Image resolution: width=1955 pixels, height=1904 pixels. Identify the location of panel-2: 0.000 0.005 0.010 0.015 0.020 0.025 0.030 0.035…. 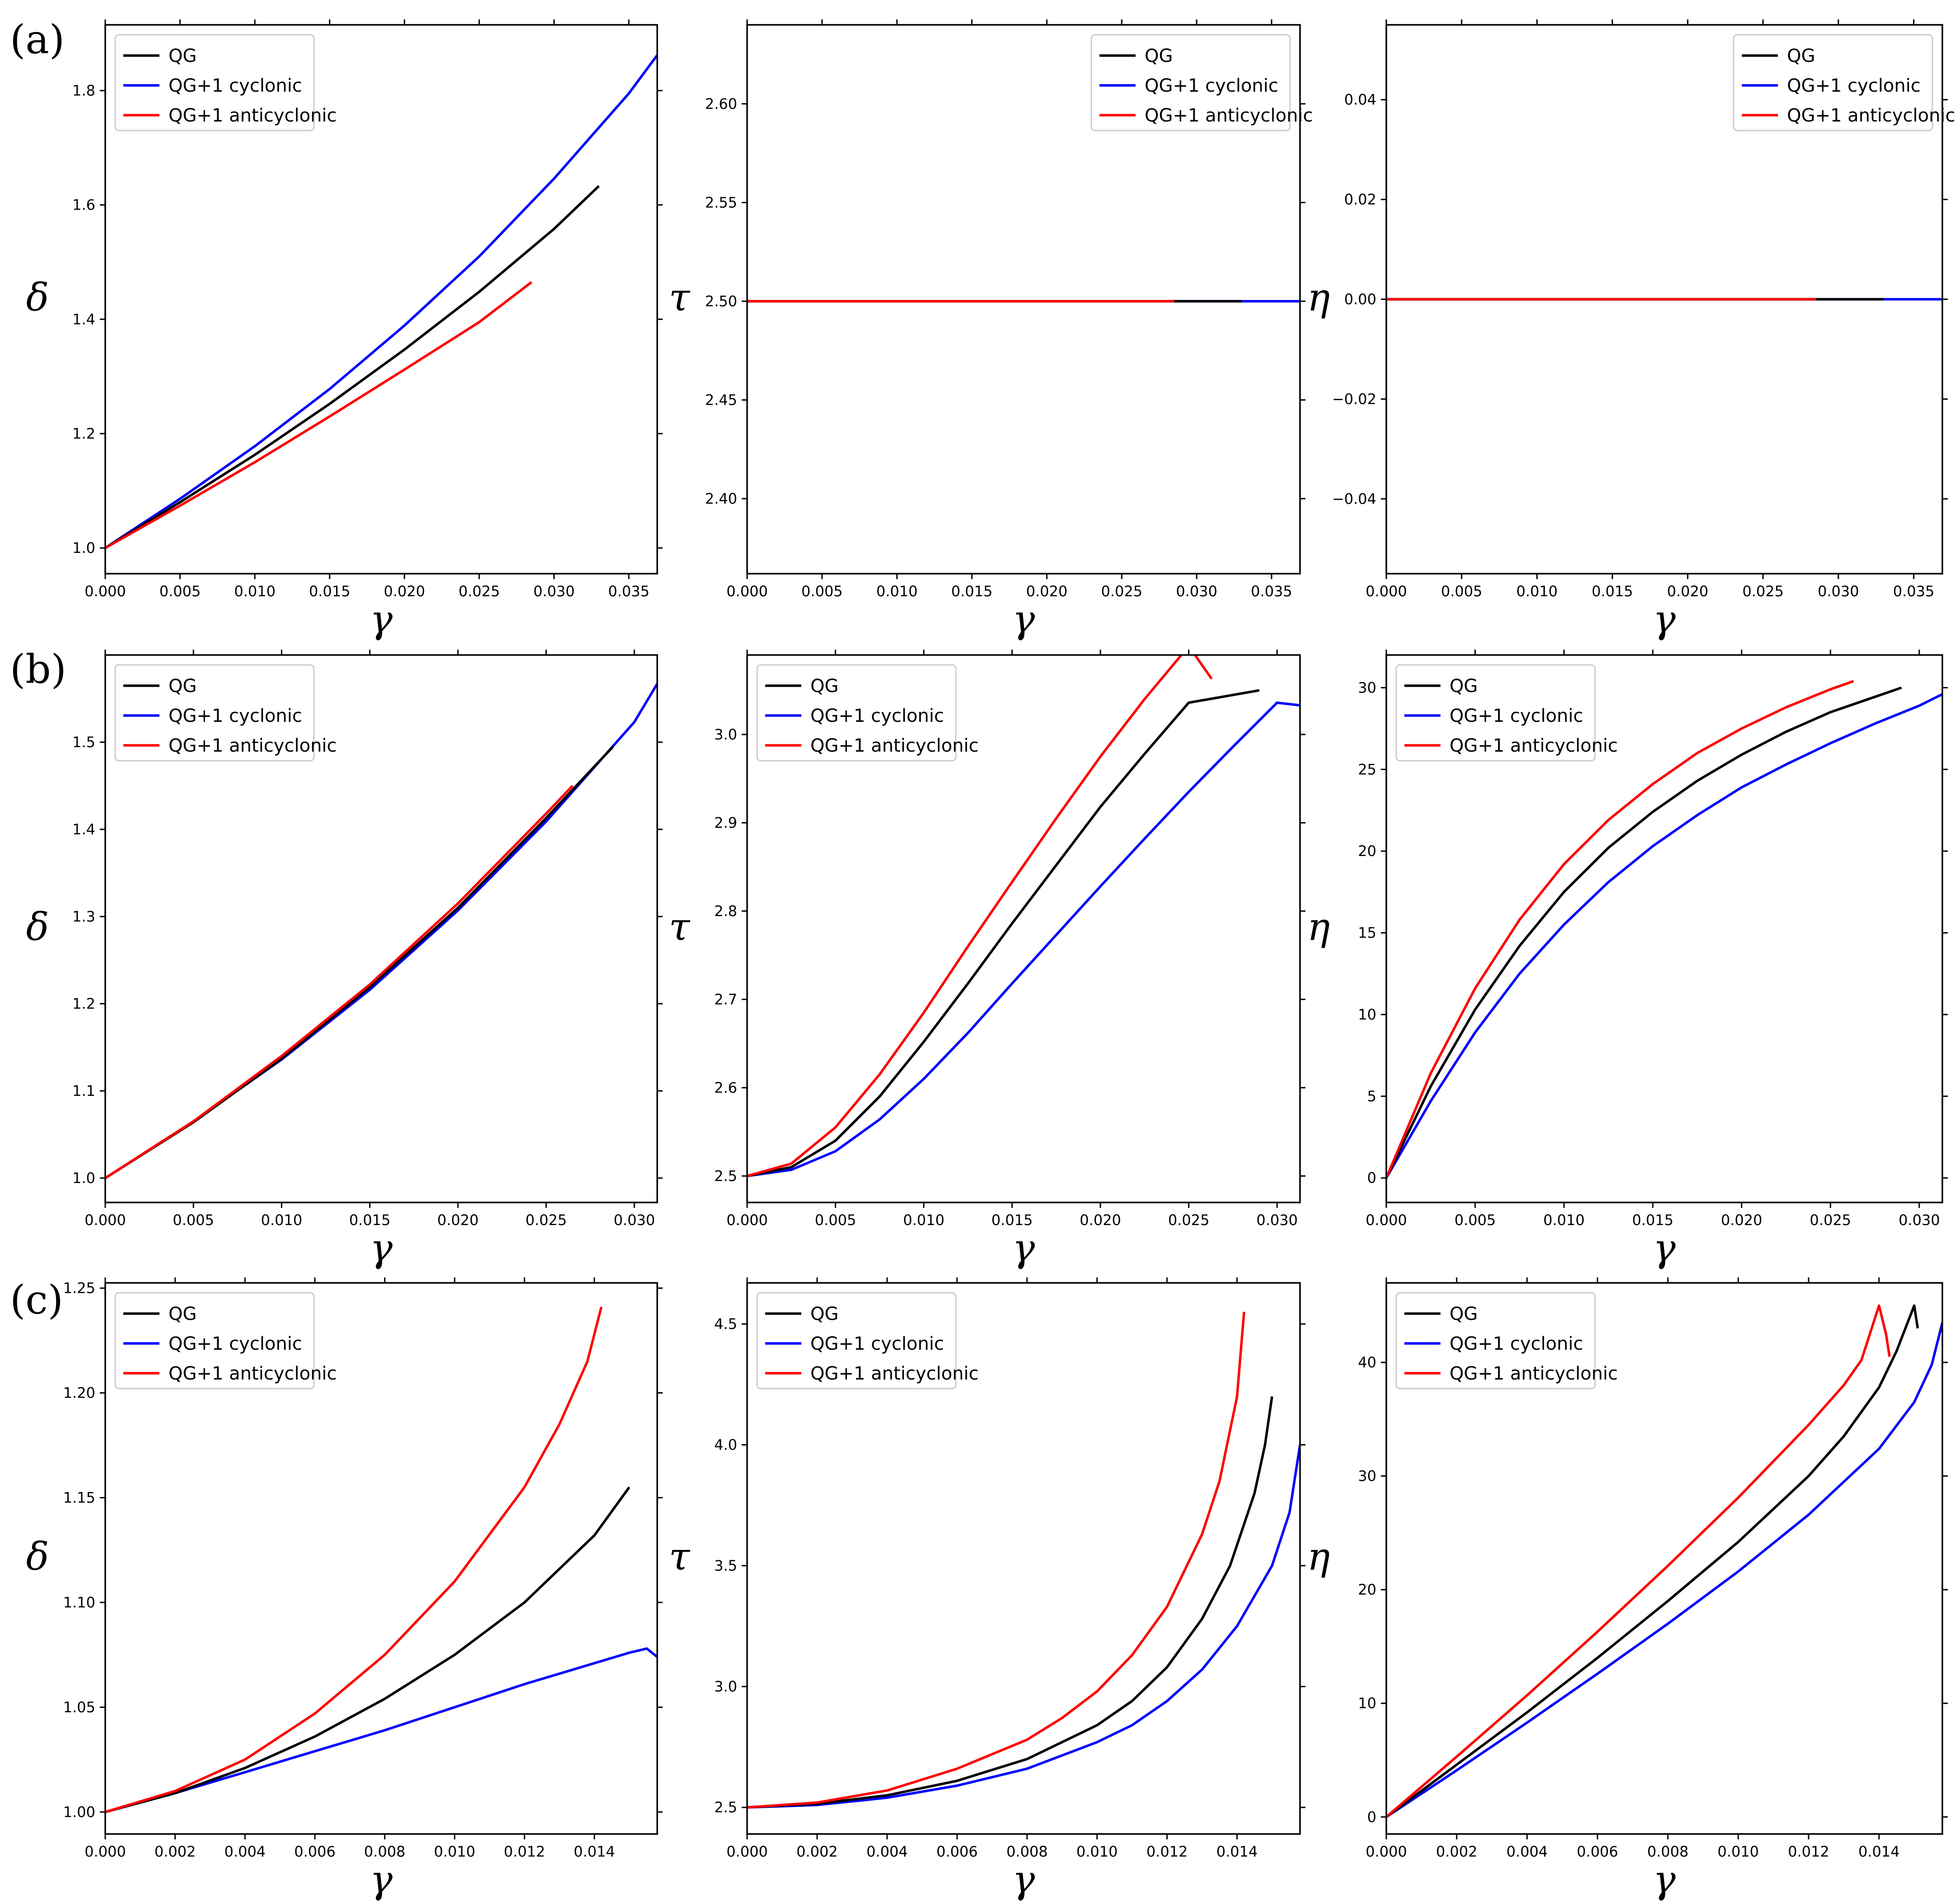
(1631, 330).